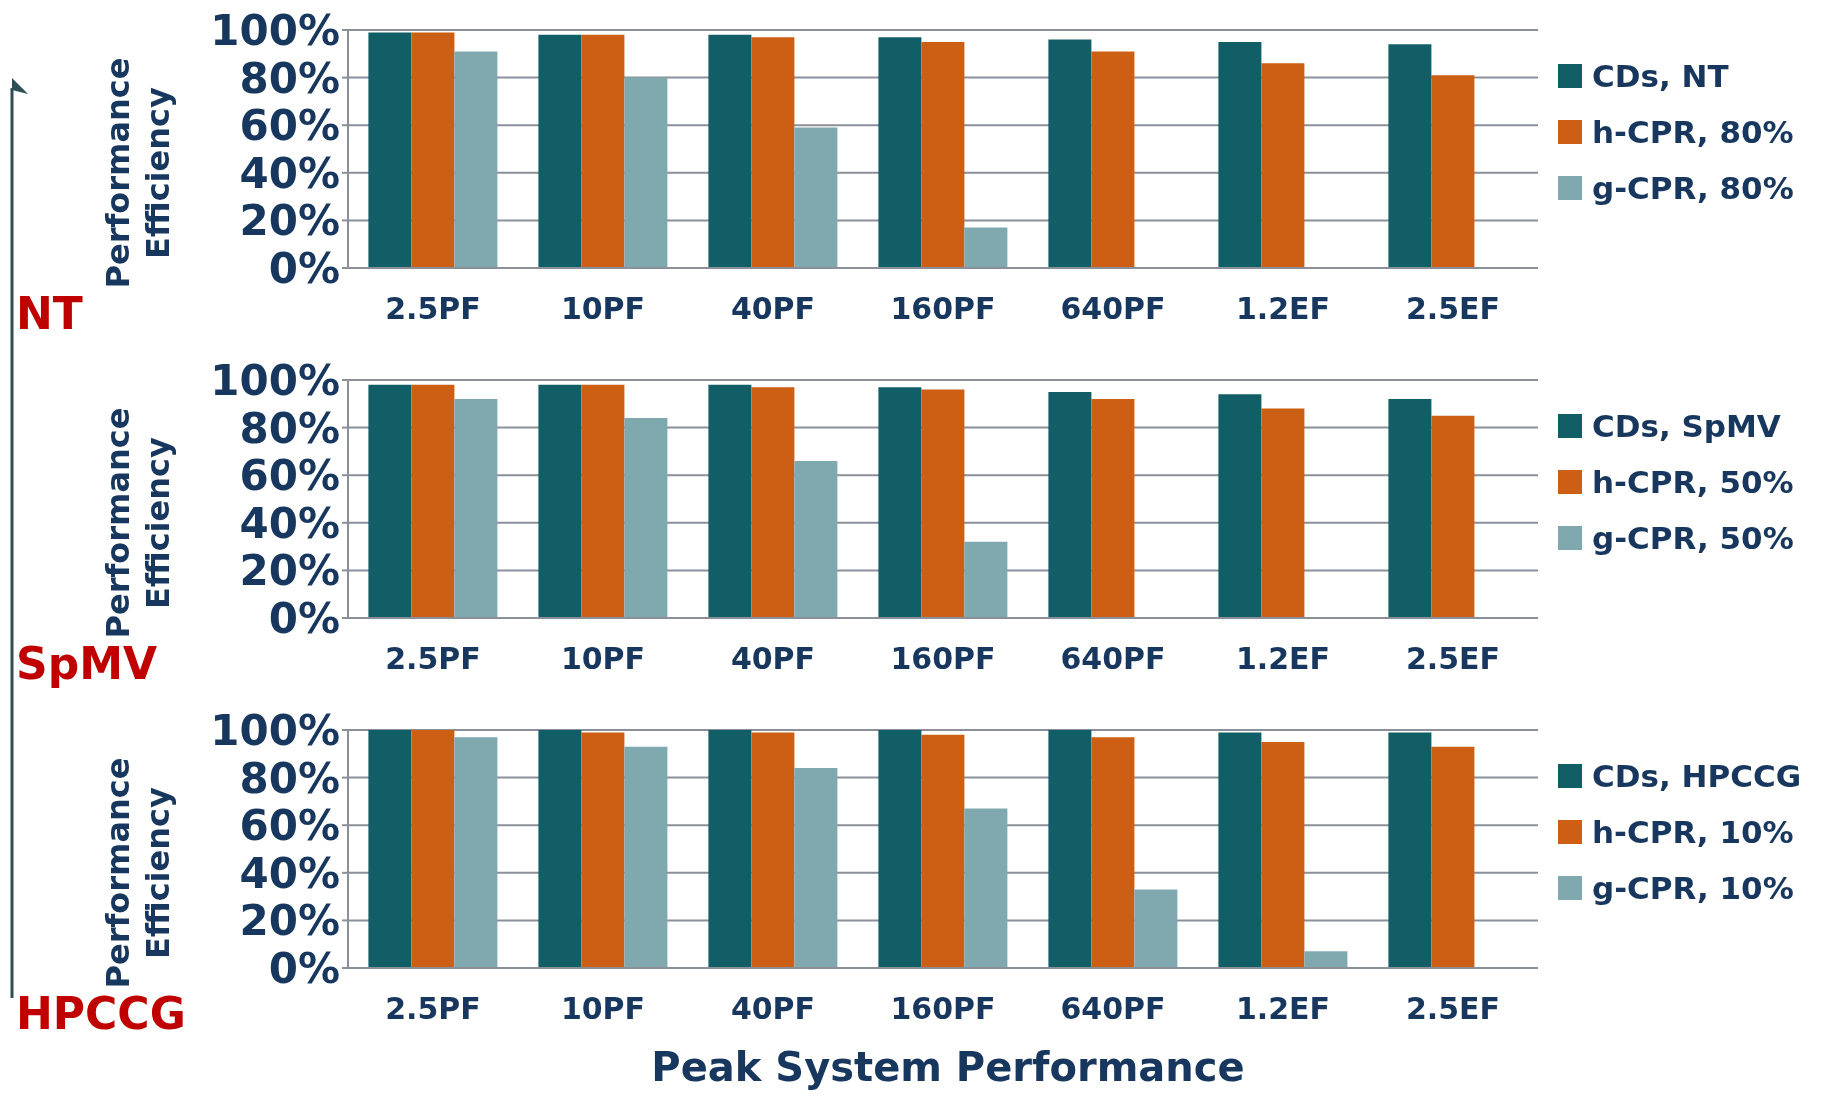 This screenshot has height=1106, width=1841. What do you see at coordinates (1697, 776) in the screenshot?
I see `legend-label: CDs, HPCCG` at bounding box center [1697, 776].